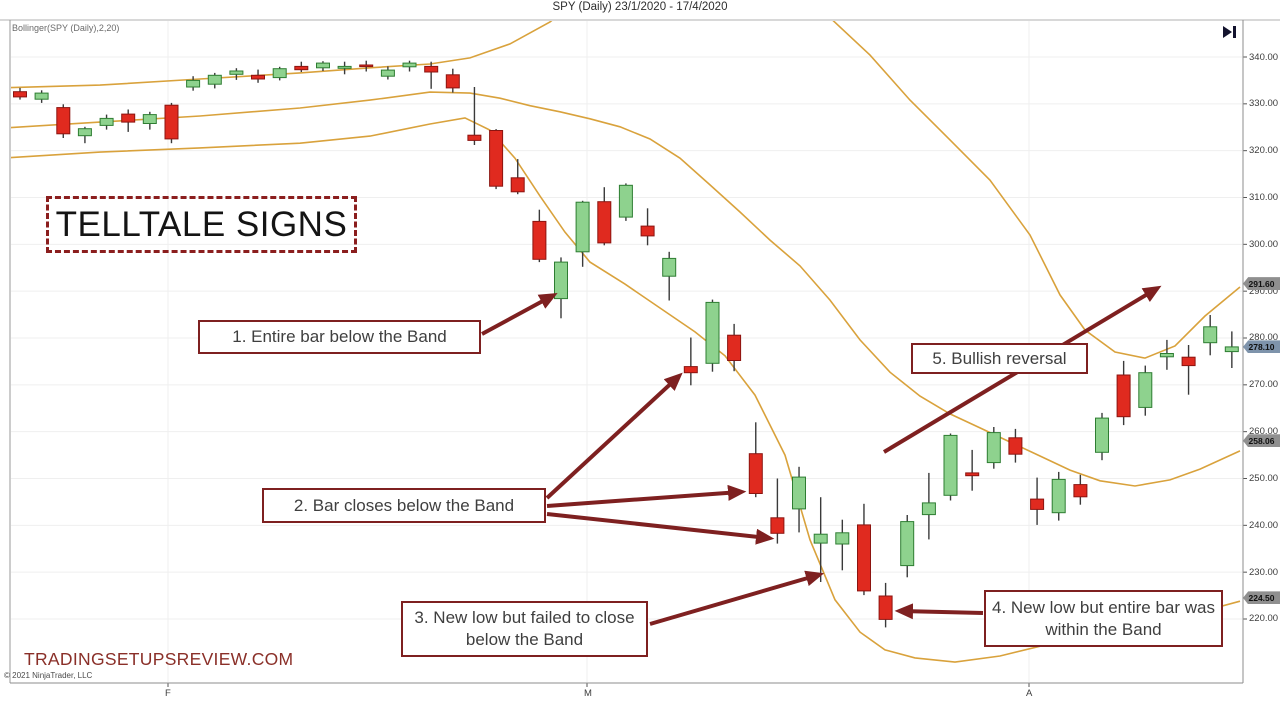  I want to click on price-label: 270.00, so click(1264, 385).